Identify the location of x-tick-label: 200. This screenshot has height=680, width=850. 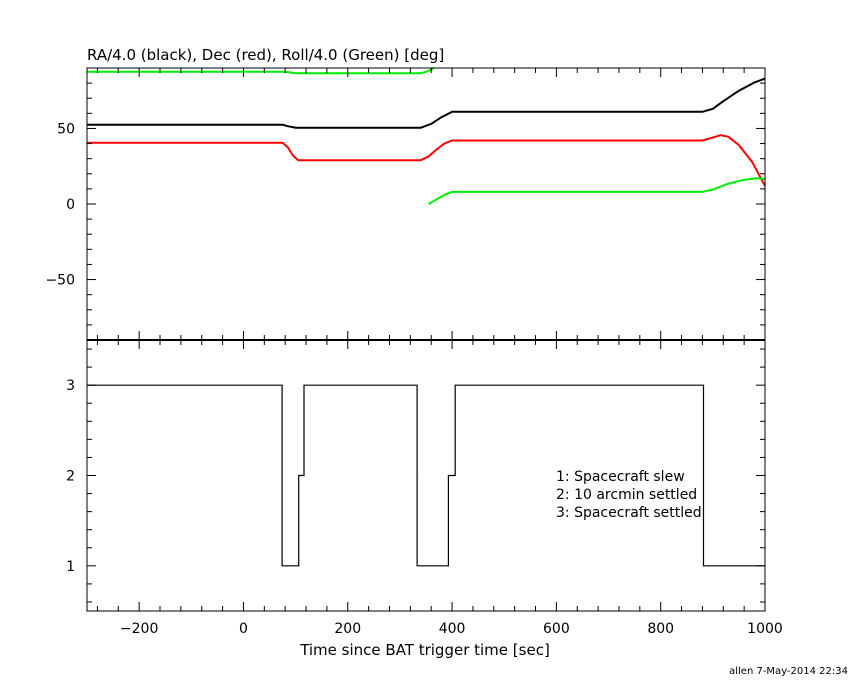
(347, 629).